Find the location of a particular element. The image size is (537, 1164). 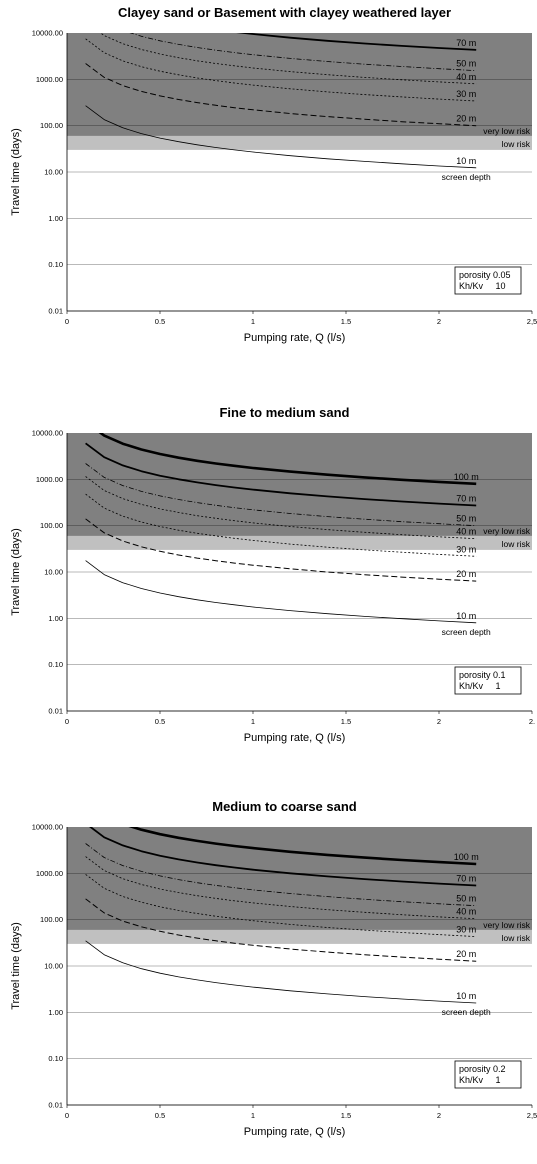

series-line-10m is located at coordinates (281, 972).